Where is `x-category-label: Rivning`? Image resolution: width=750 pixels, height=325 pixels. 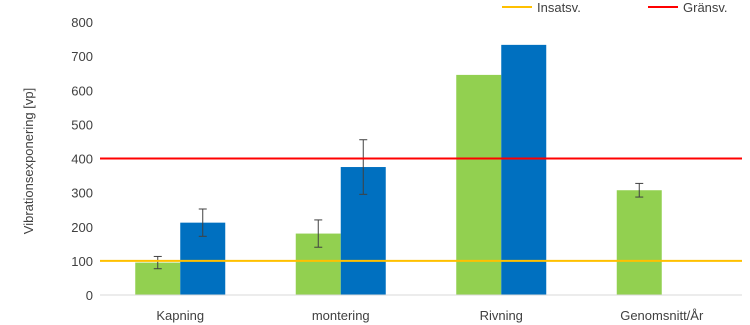 x-category-label: Rivning is located at coordinates (501, 315).